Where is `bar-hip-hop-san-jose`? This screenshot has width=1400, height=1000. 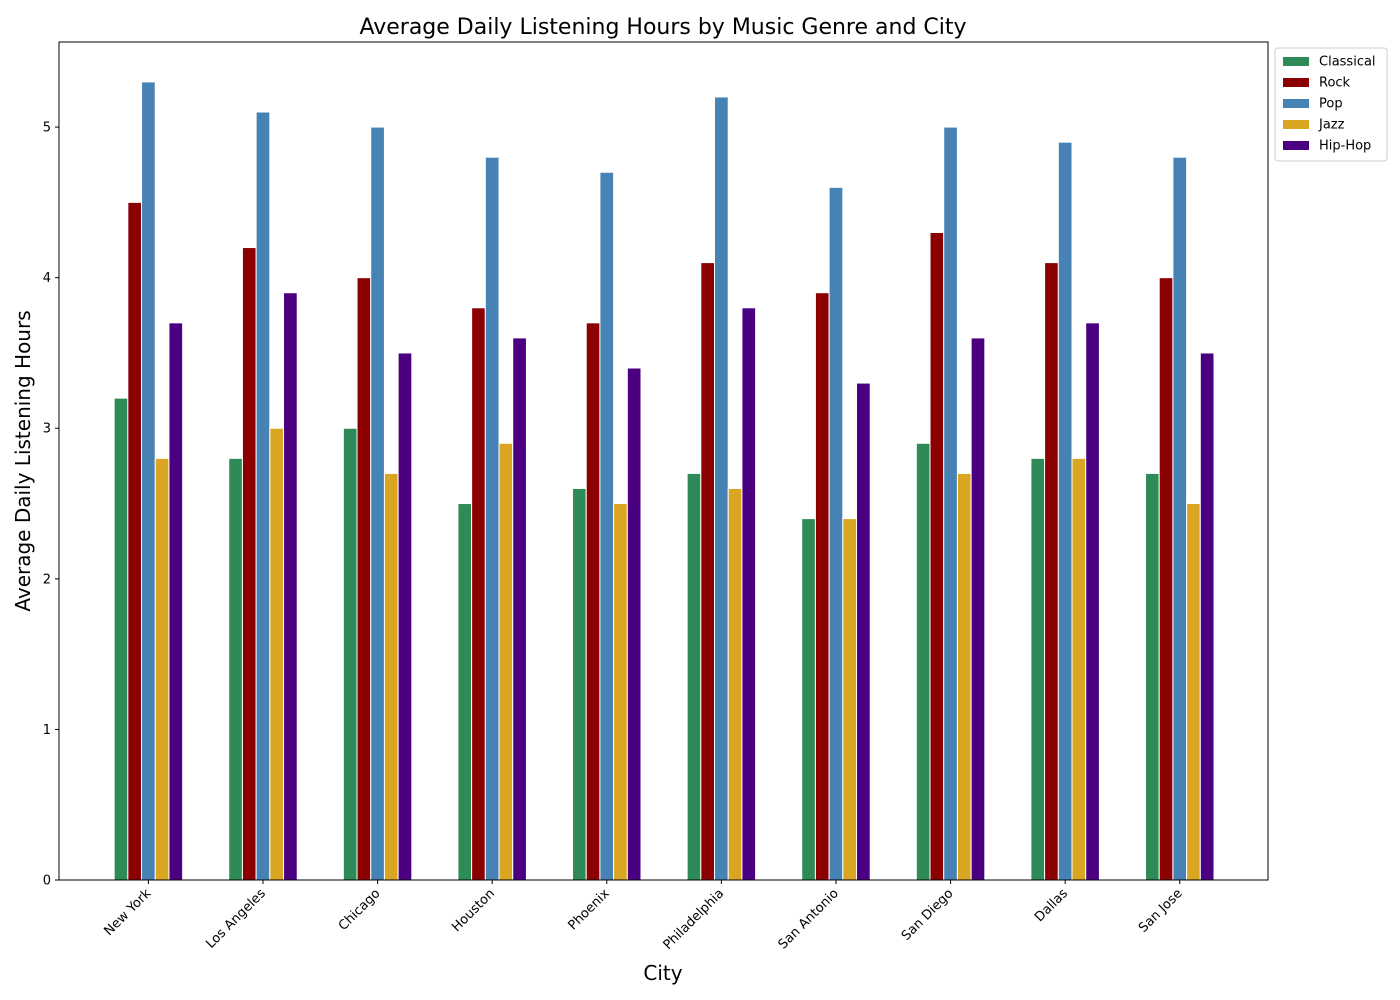 bar-hip-hop-san-jose is located at coordinates (1207, 616).